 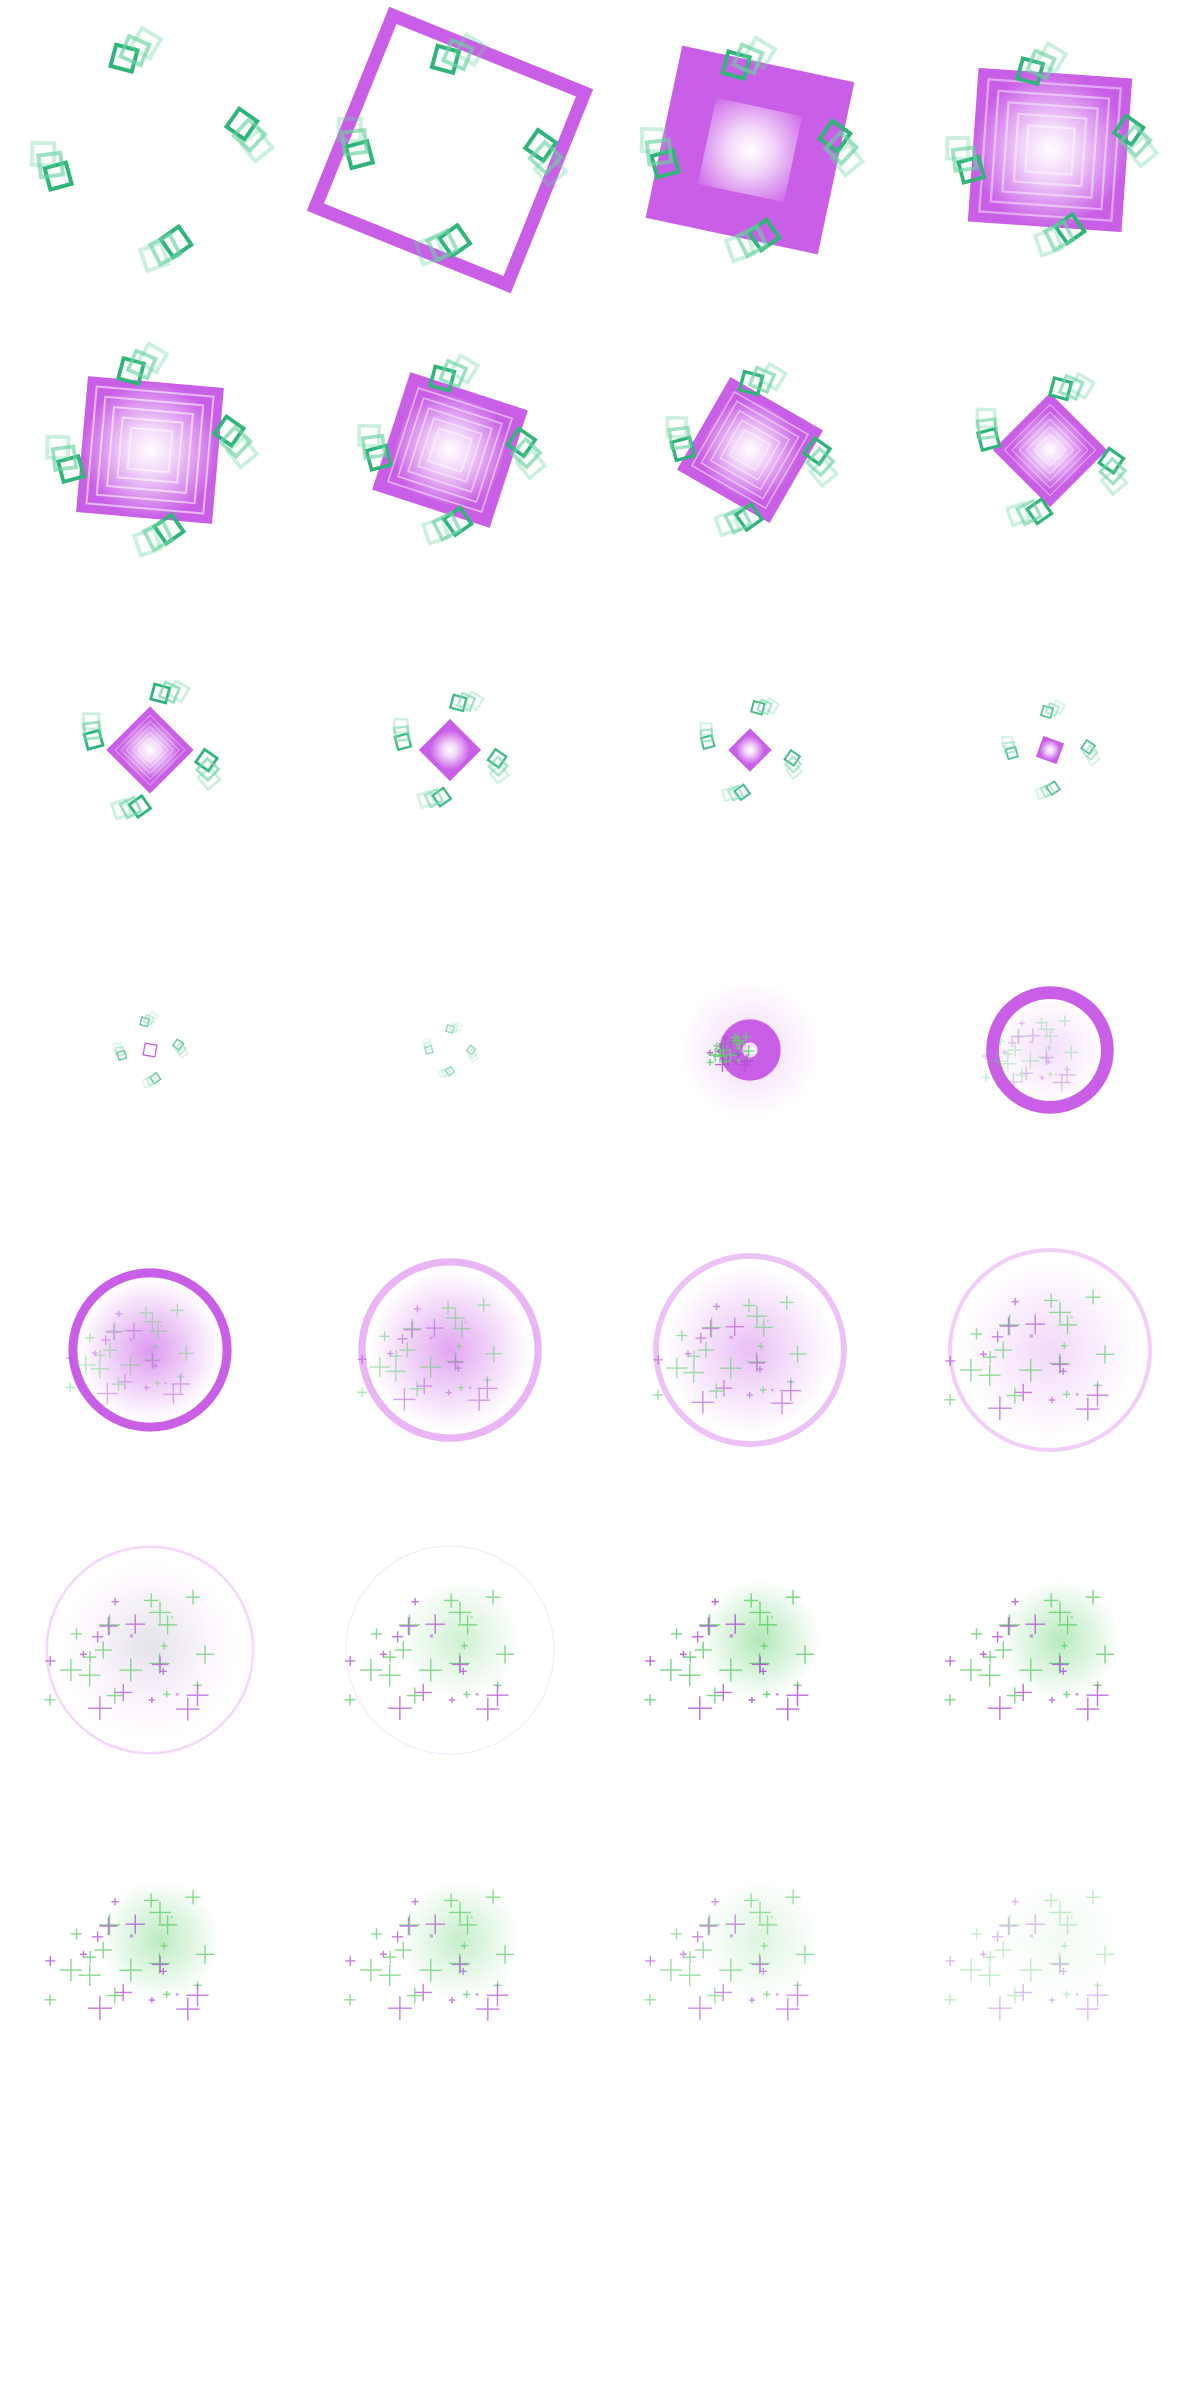 I want to click on burst-ring, so click(x=750, y=1350).